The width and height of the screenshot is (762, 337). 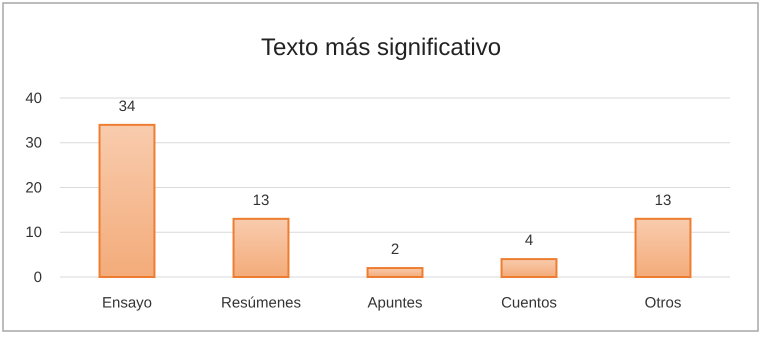 What do you see at coordinates (127, 303) in the screenshot?
I see `x-tick-label: Ensayo` at bounding box center [127, 303].